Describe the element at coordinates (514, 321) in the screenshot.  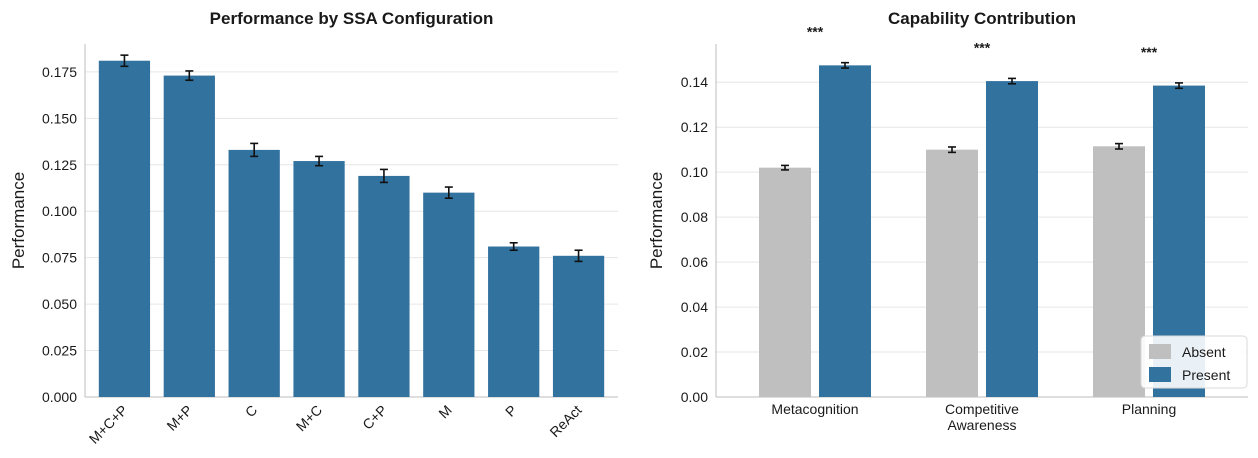
I see `ssa-bar-p` at that location.